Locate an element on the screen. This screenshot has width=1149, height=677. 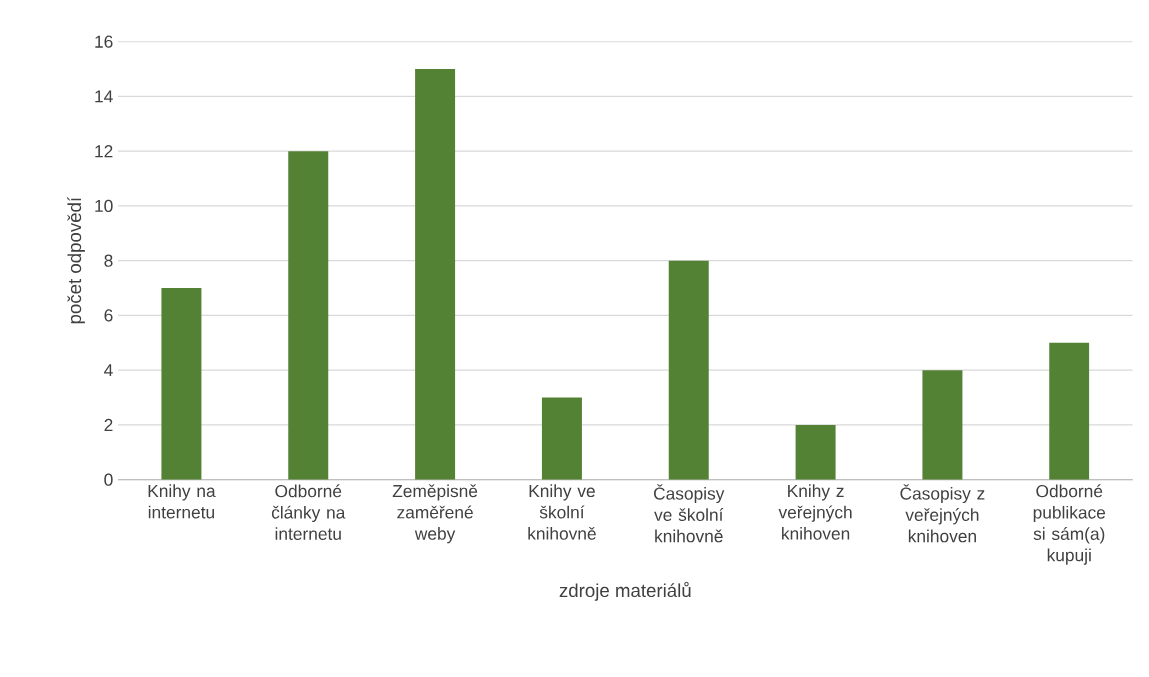
y-tick-label: 10 is located at coordinates (104, 206).